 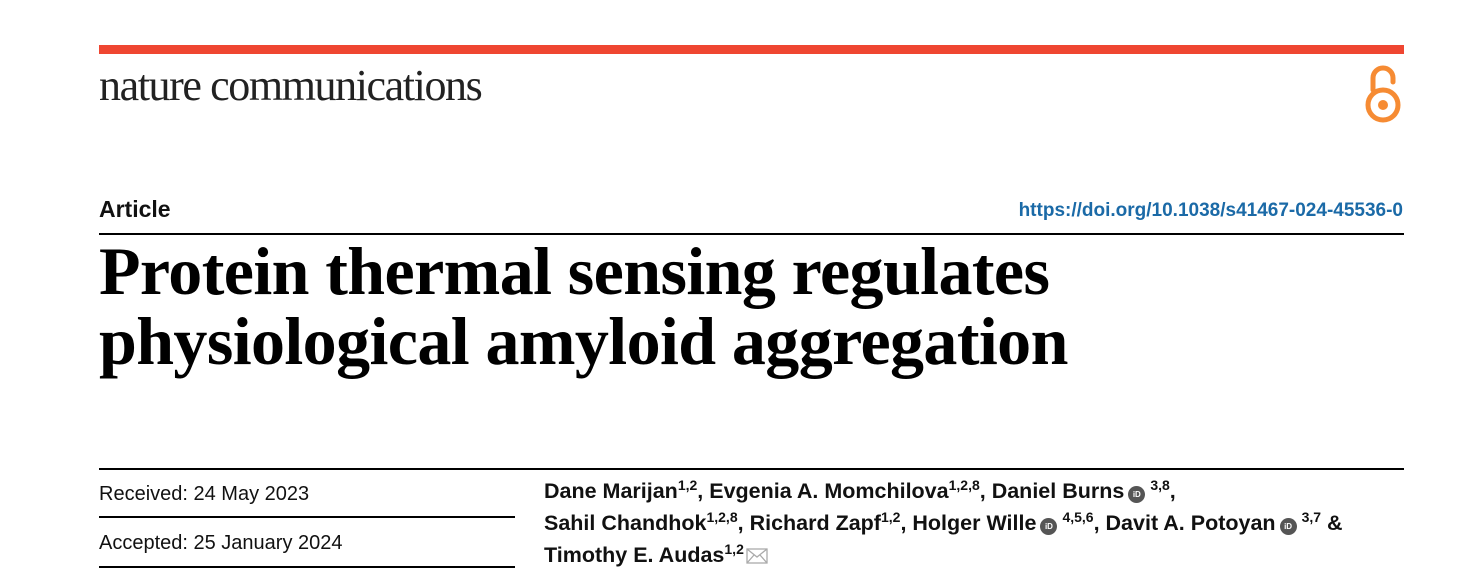 What do you see at coordinates (1383, 93) in the screenshot?
I see `open-access-lock-icon` at bounding box center [1383, 93].